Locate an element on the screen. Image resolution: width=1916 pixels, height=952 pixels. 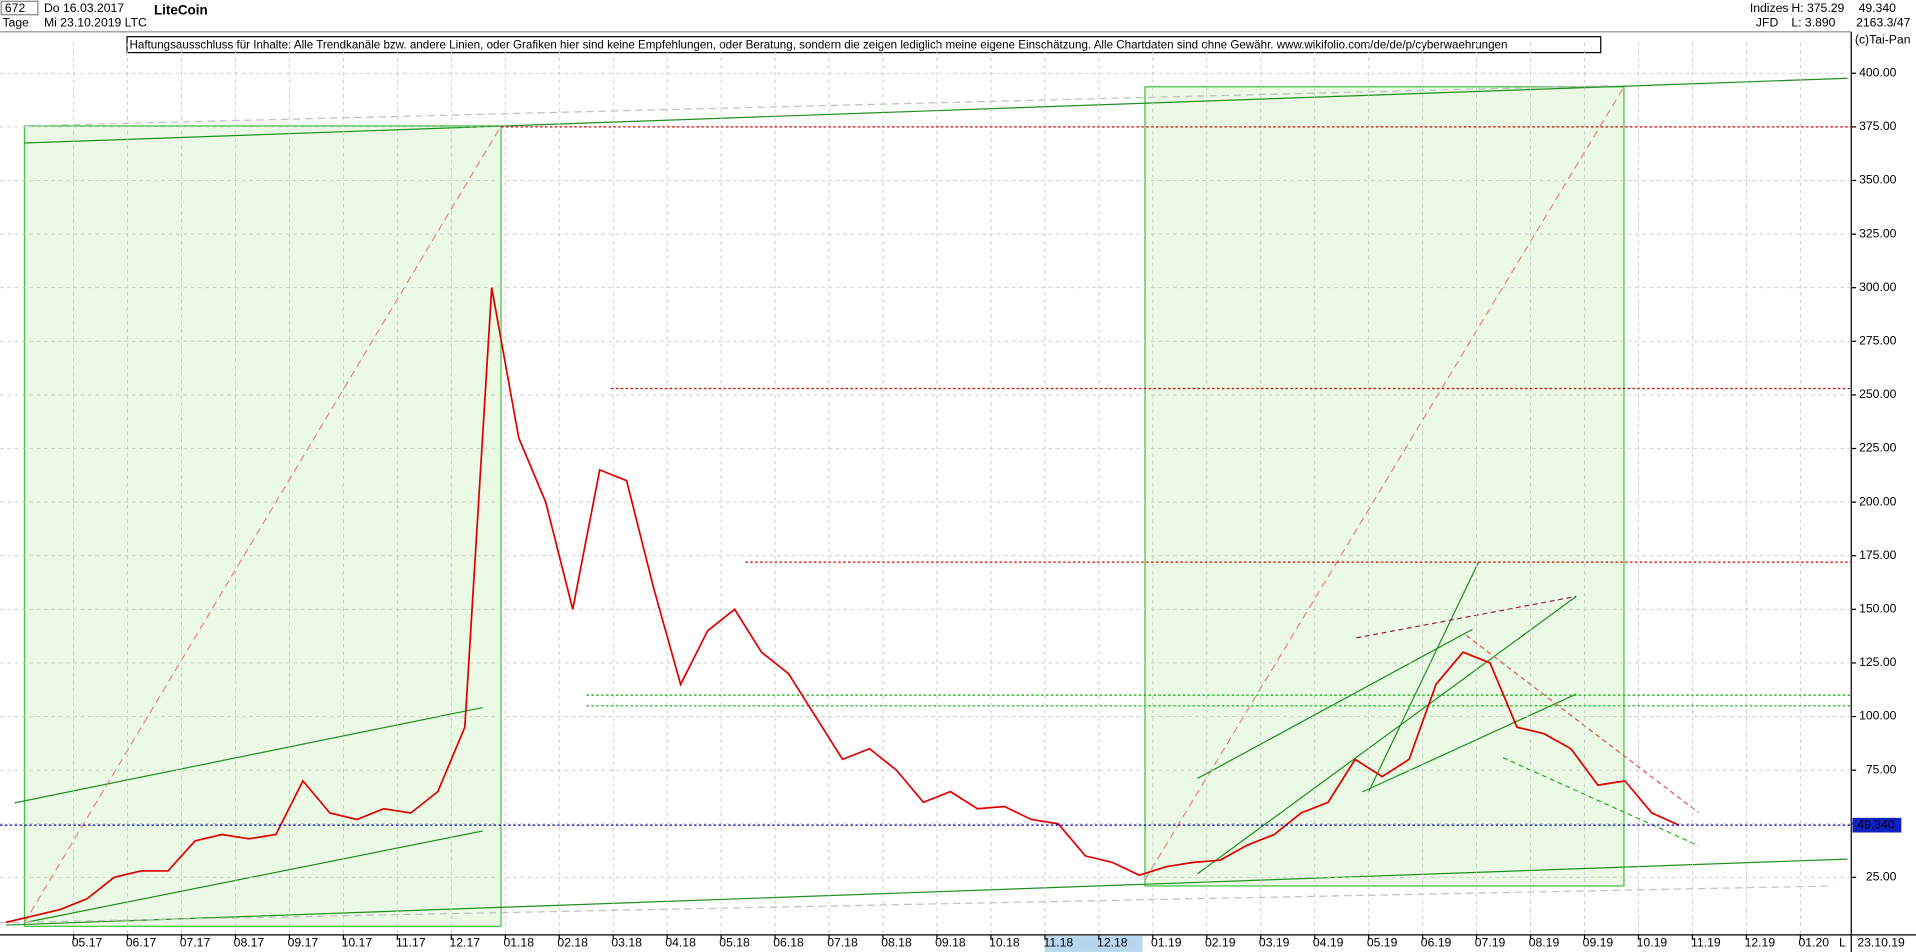
x-tick-label: 04.18 is located at coordinates (680, 943).